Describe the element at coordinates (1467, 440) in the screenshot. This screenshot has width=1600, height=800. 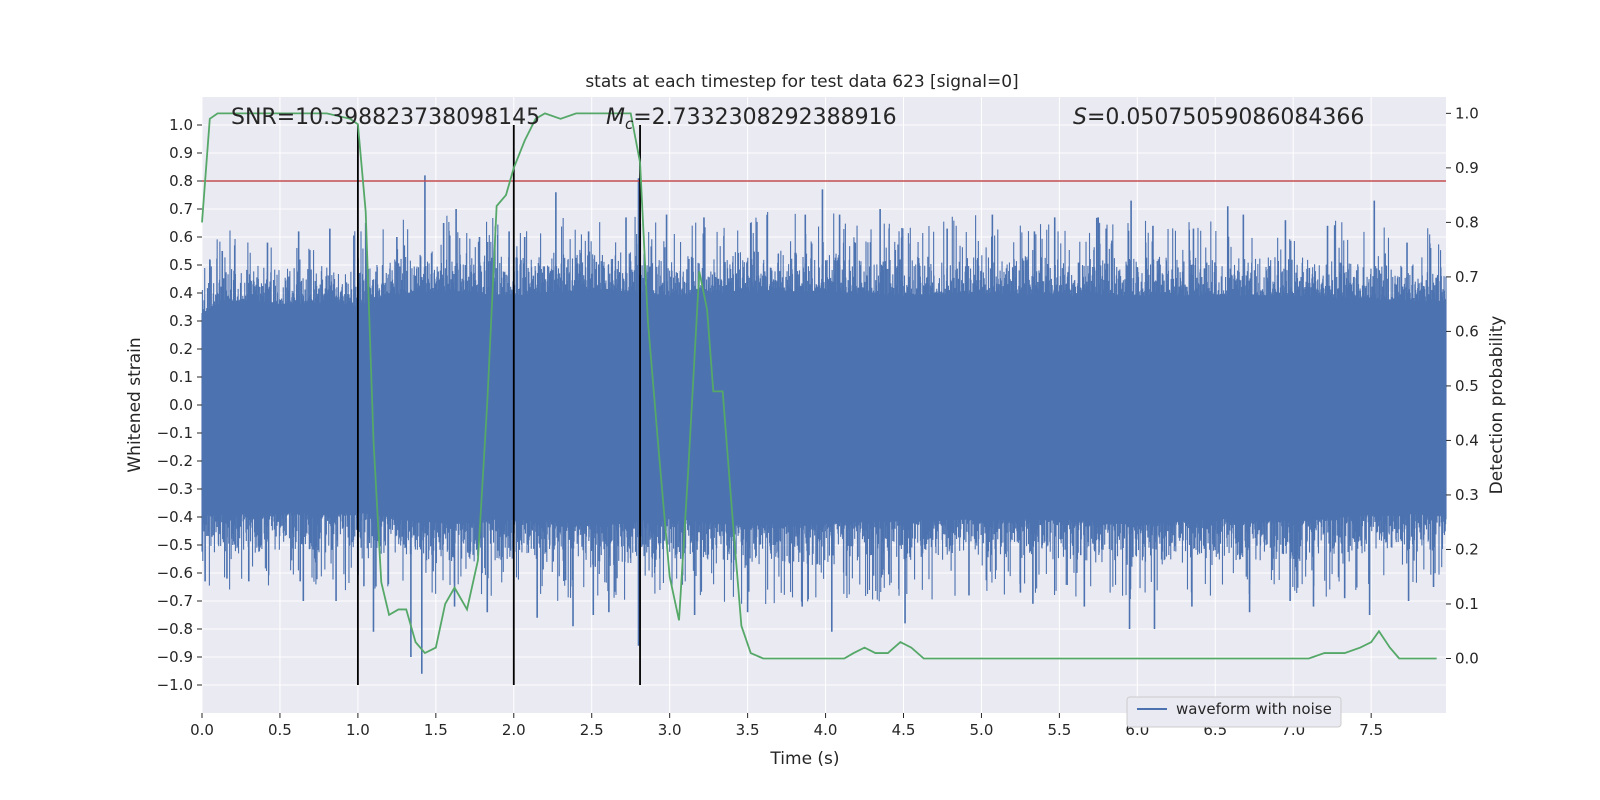
I see `right-y-tick-label: 0.4` at that location.